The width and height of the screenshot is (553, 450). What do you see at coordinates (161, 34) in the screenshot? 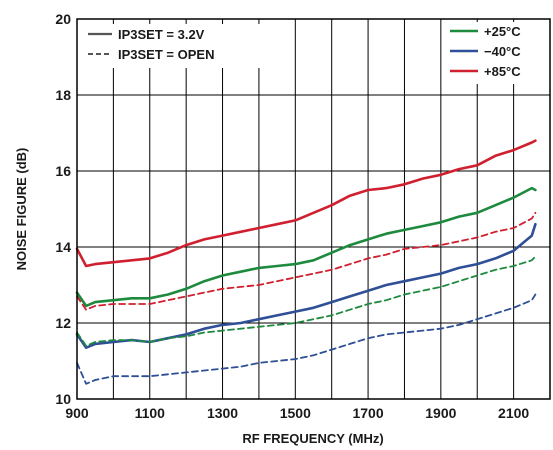
I see `legend-linestyle-label: IP3SET = 3.2V` at bounding box center [161, 34].